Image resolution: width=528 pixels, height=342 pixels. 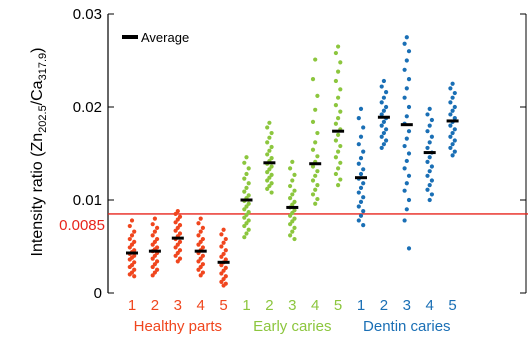 What do you see at coordinates (430, 305) in the screenshot?
I see `sample-label: 4` at bounding box center [430, 305].